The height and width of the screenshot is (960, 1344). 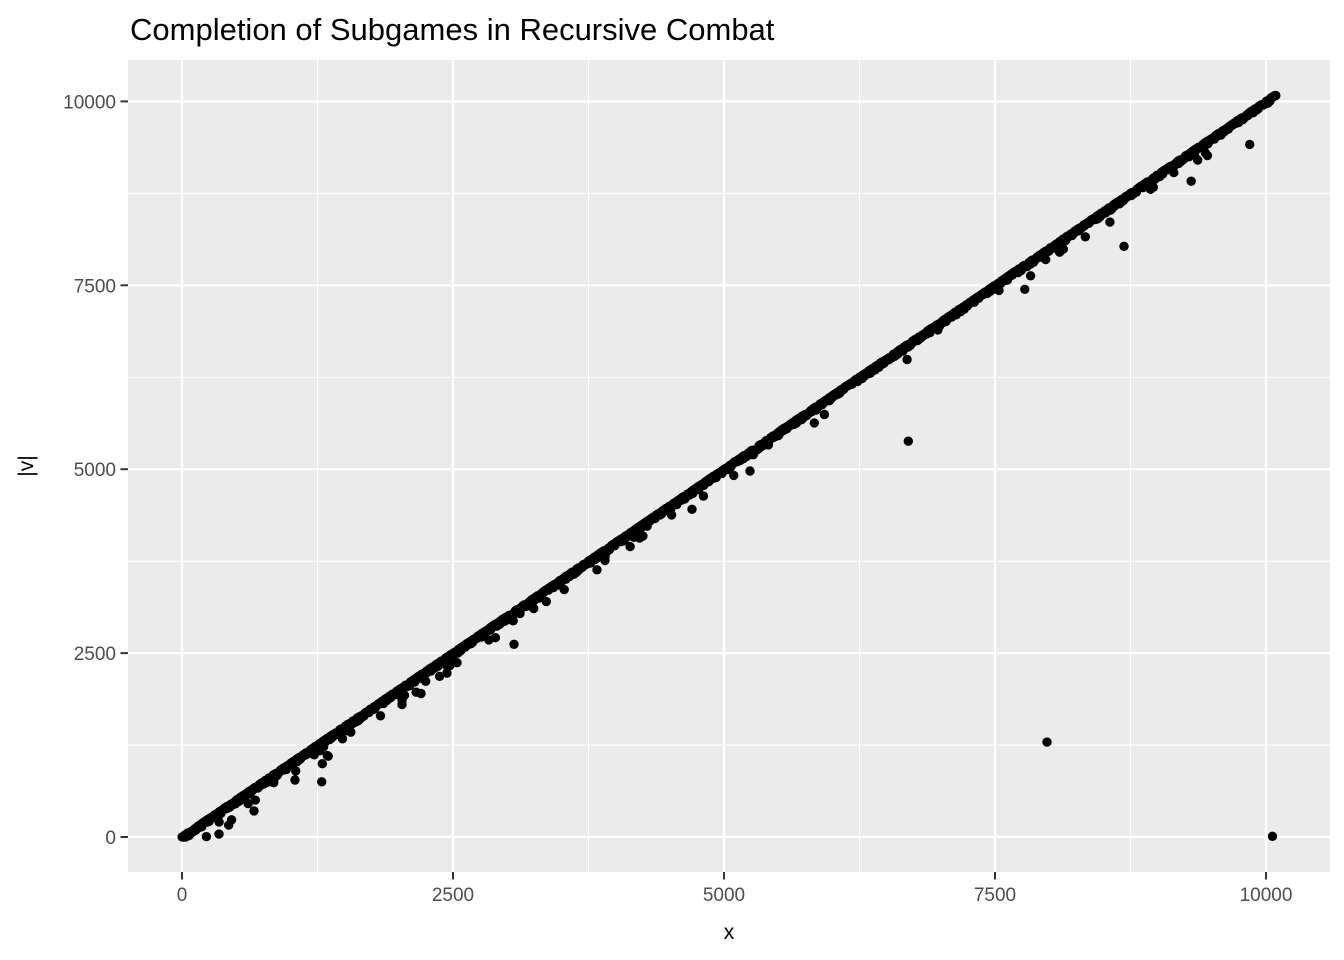 I want to click on x-axis-title: x, so click(x=729, y=932).